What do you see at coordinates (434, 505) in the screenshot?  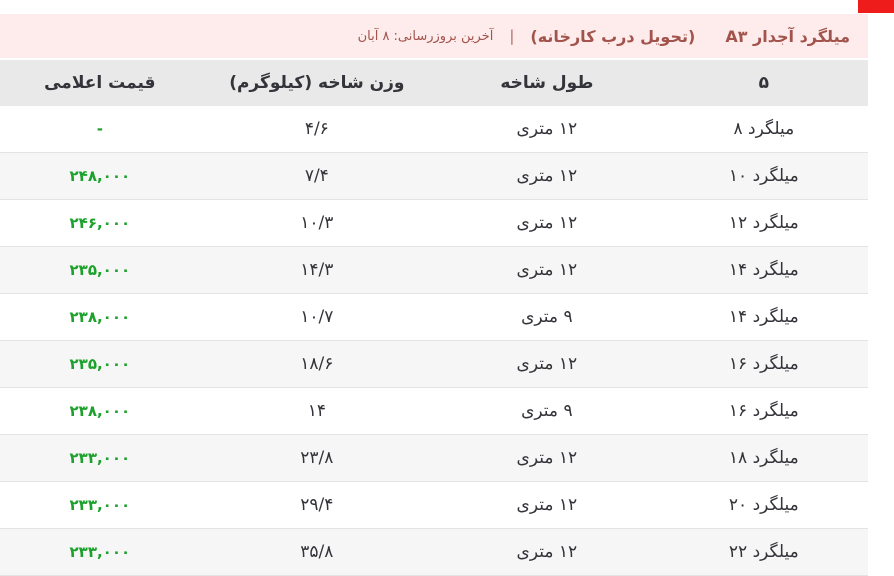 I see `table-row: میلگرد ۲۰ ۱۲ متری ۲۹/۴ ۲۳۳,۰۰۰` at bounding box center [434, 505].